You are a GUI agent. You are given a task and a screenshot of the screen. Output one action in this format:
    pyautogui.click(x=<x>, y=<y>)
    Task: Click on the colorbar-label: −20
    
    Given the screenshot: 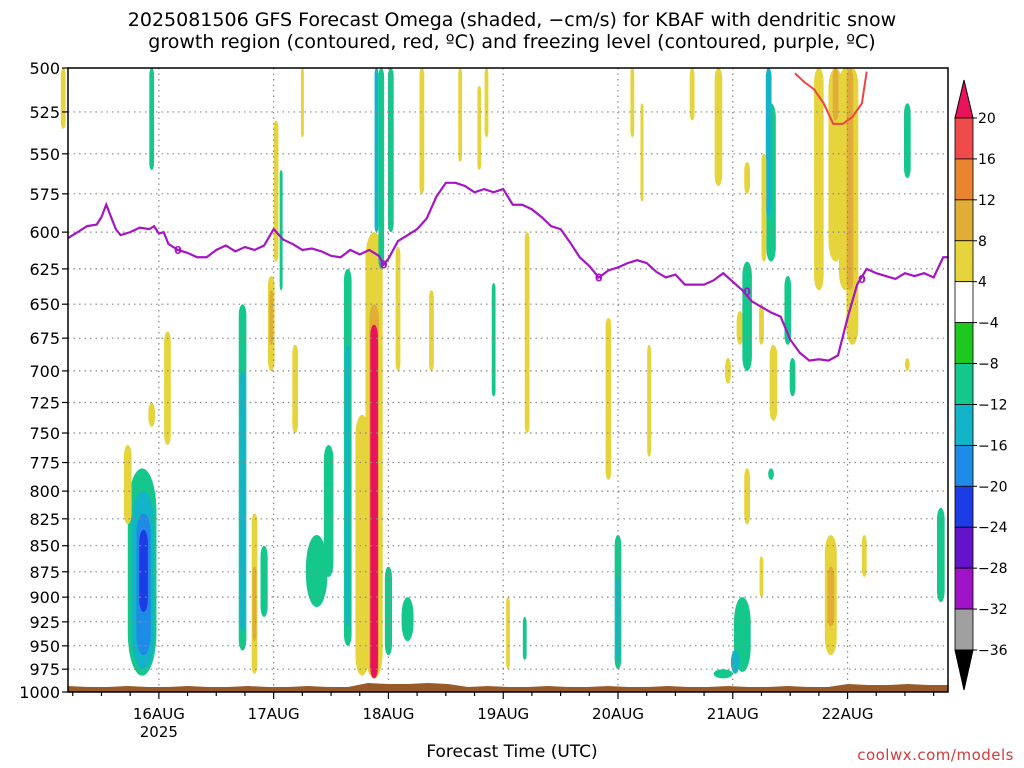 What is the action you would take?
    pyautogui.click(x=993, y=487)
    